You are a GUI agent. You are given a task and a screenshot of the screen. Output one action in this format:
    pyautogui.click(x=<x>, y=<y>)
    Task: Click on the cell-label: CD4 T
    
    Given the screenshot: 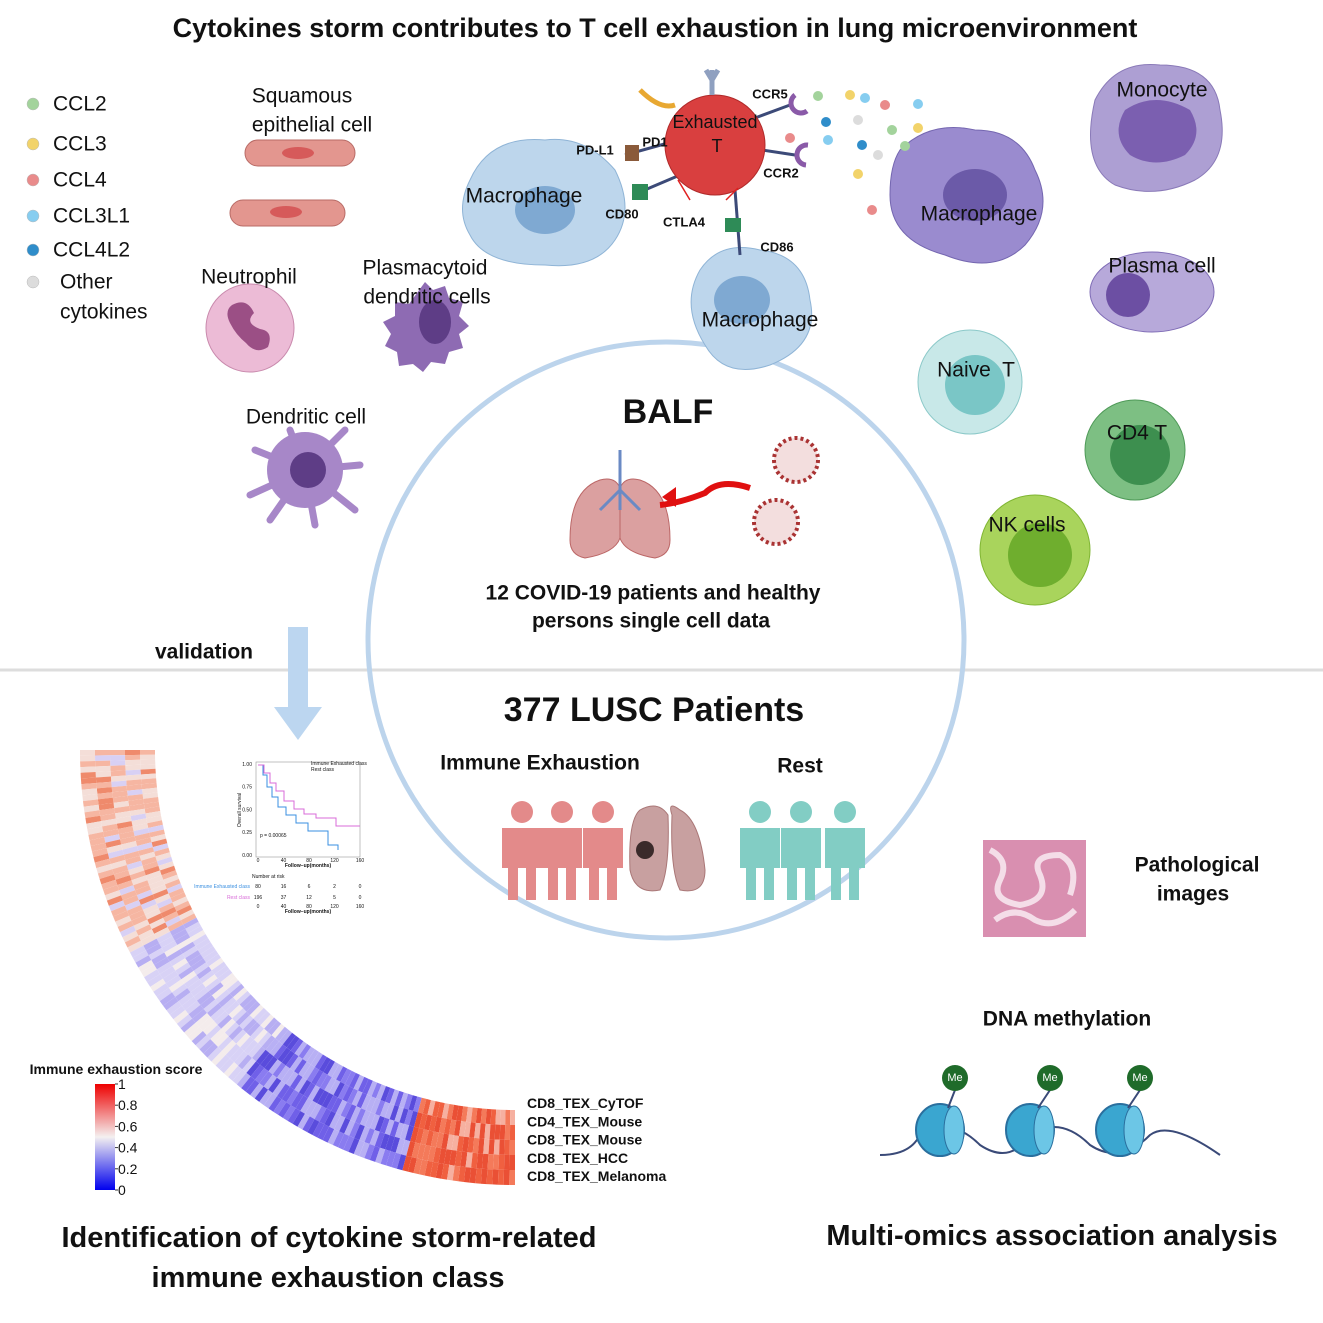 What is the action you would take?
    pyautogui.click(x=1137, y=433)
    